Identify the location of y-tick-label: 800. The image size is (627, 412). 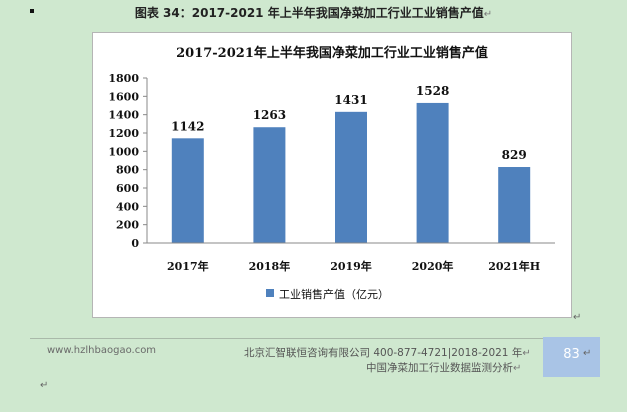
(127, 170).